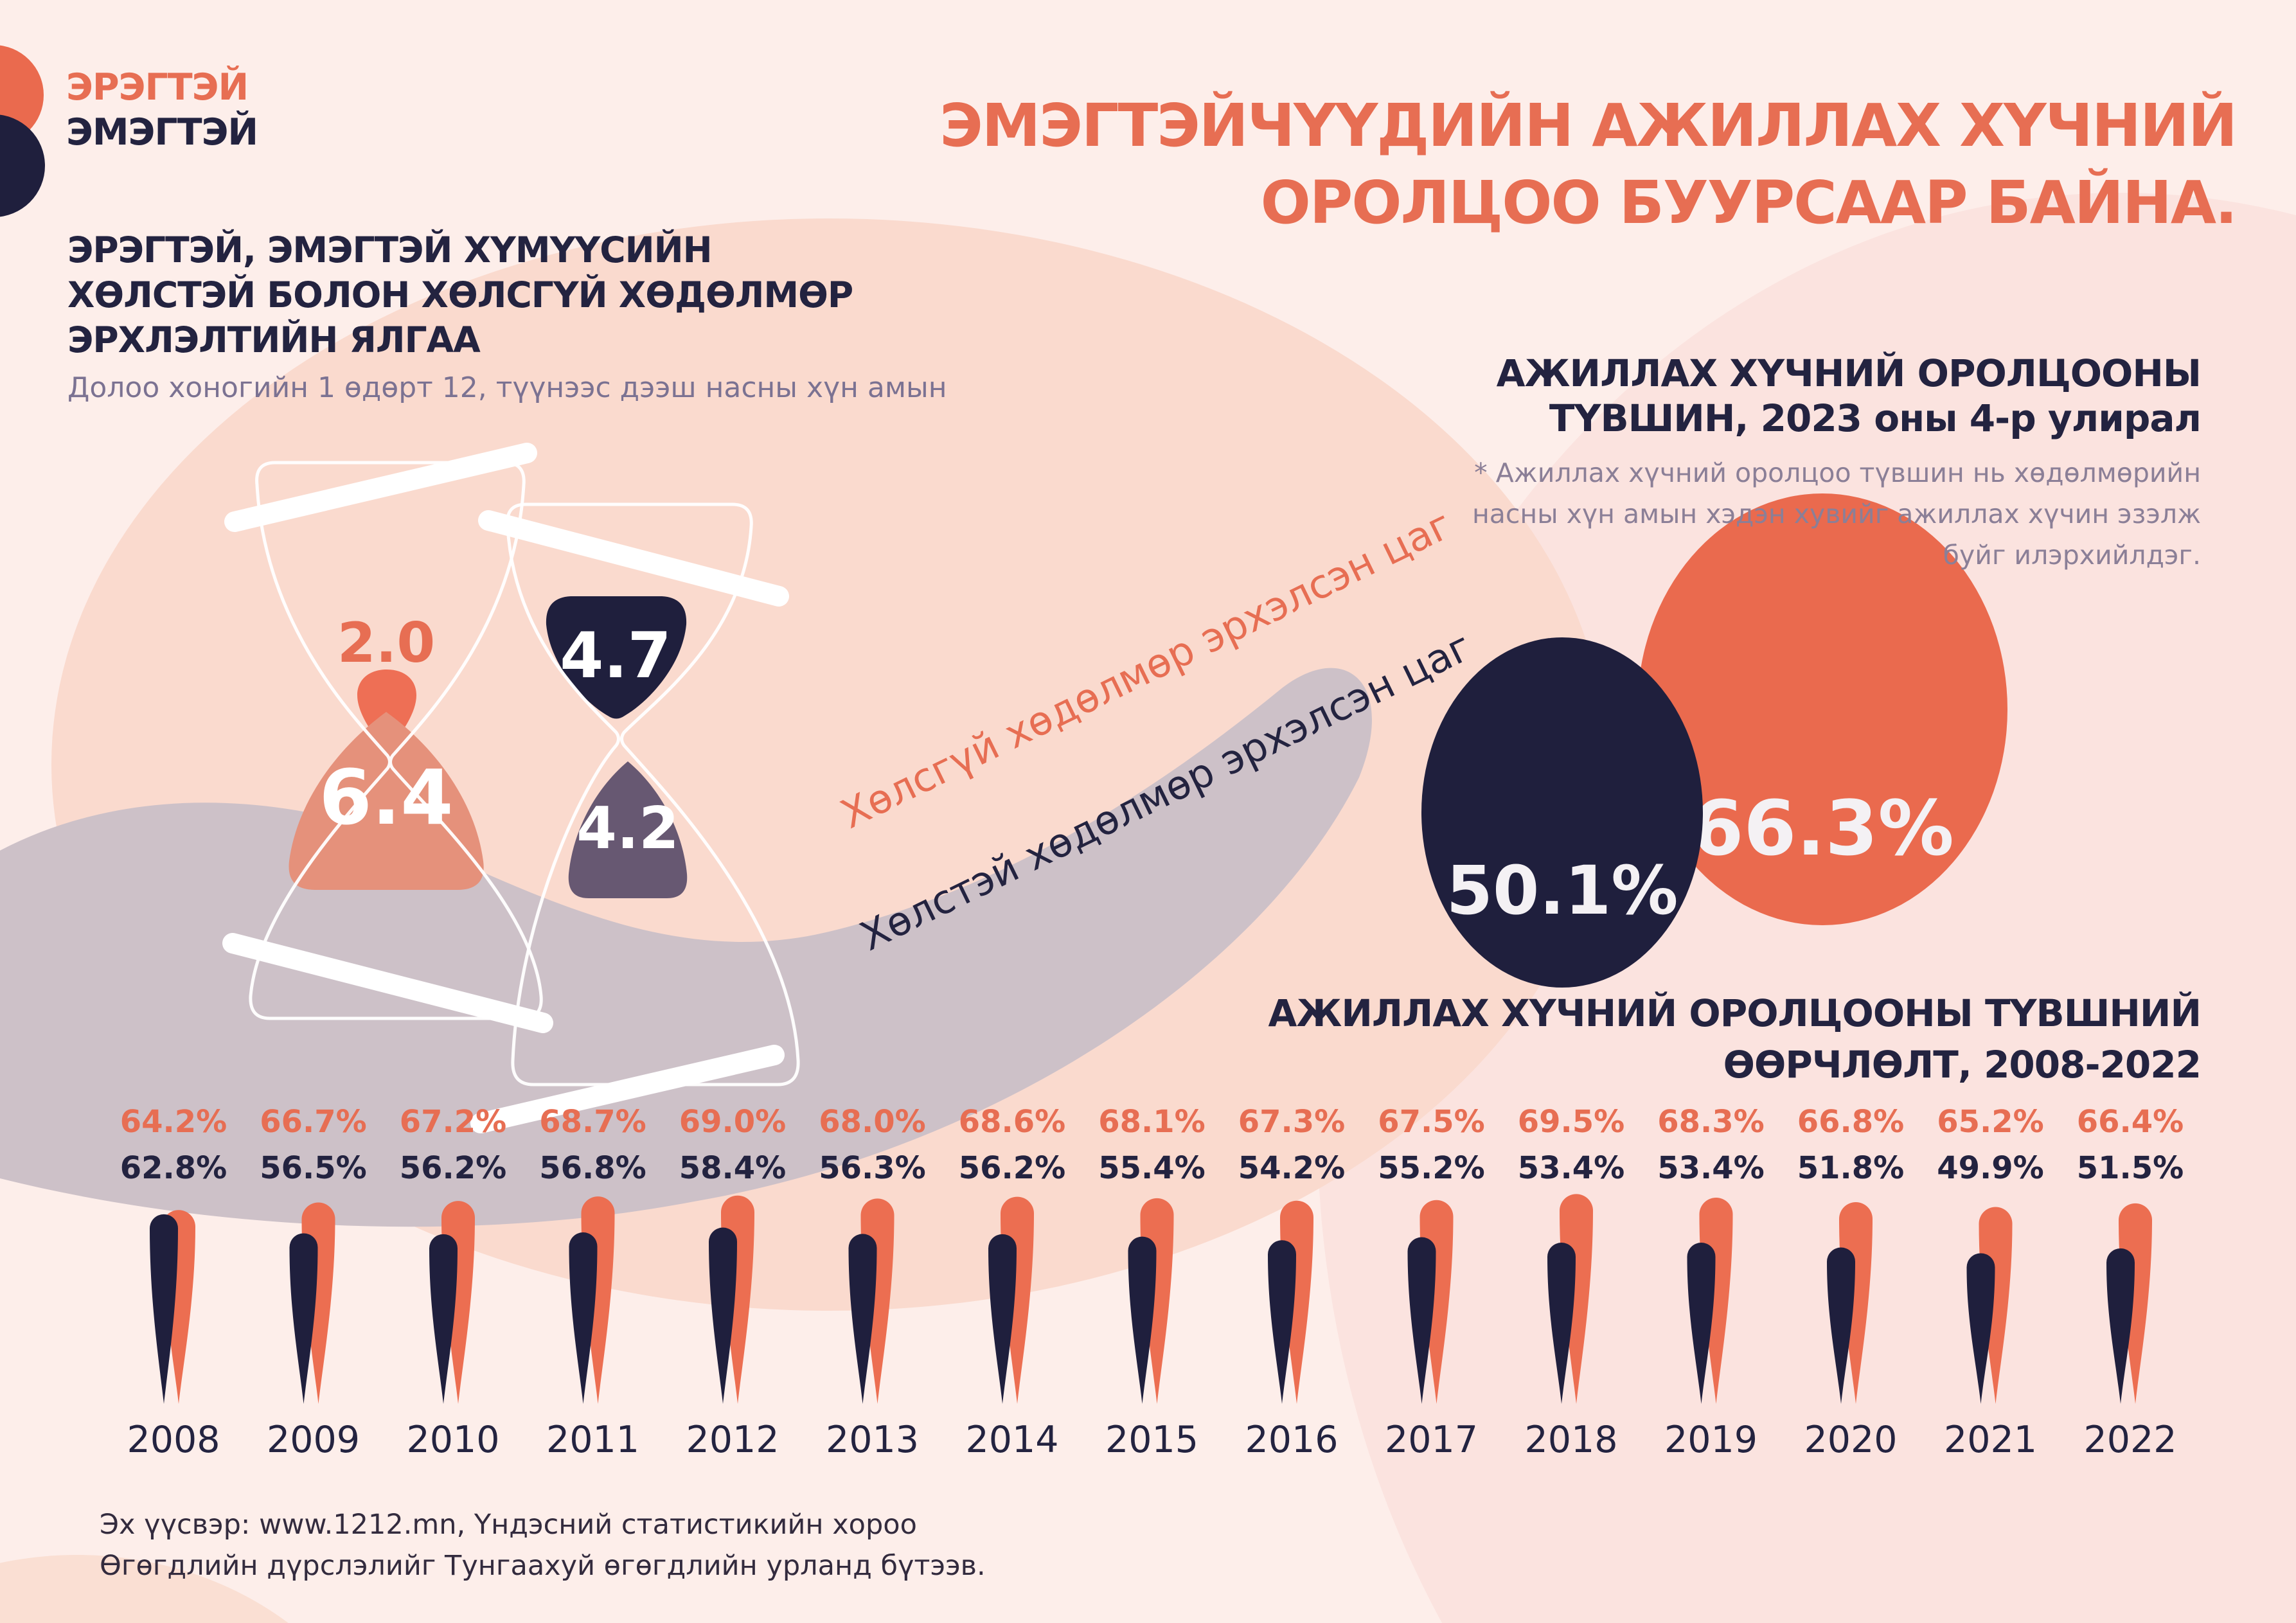 The width and height of the screenshot is (2296, 1623). Describe the element at coordinates (1841, 1325) in the screenshot. I see `female-drop-2020` at that location.